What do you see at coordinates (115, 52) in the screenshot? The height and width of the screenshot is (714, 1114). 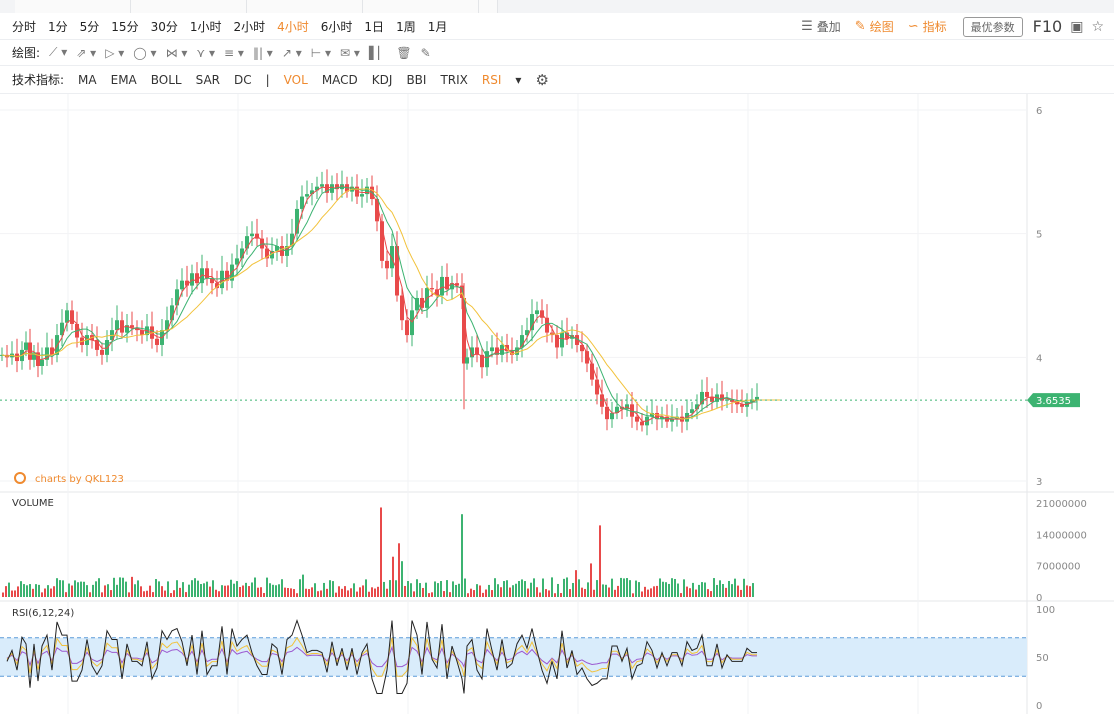 I see `channel-tool-icon: ▷ ▾` at bounding box center [115, 52].